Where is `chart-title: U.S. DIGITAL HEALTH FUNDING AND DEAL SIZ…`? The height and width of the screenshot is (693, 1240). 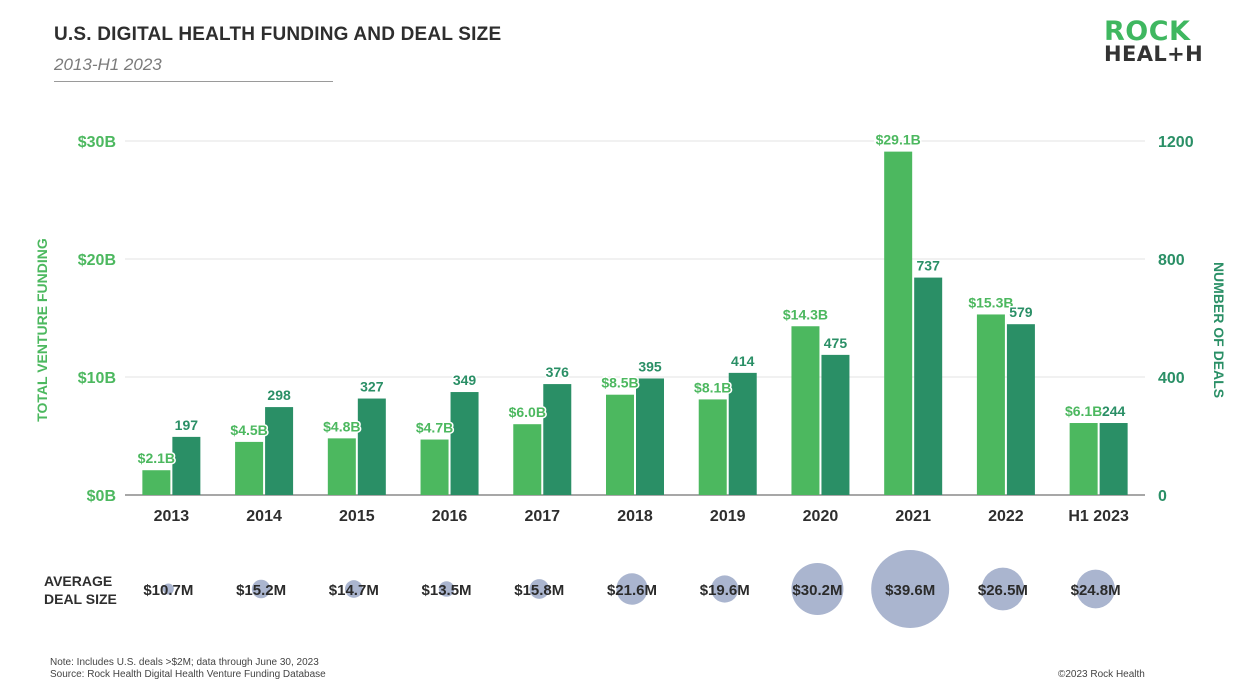 chart-title: U.S. DIGITAL HEALTH FUNDING AND DEAL SIZ… is located at coordinates (278, 34).